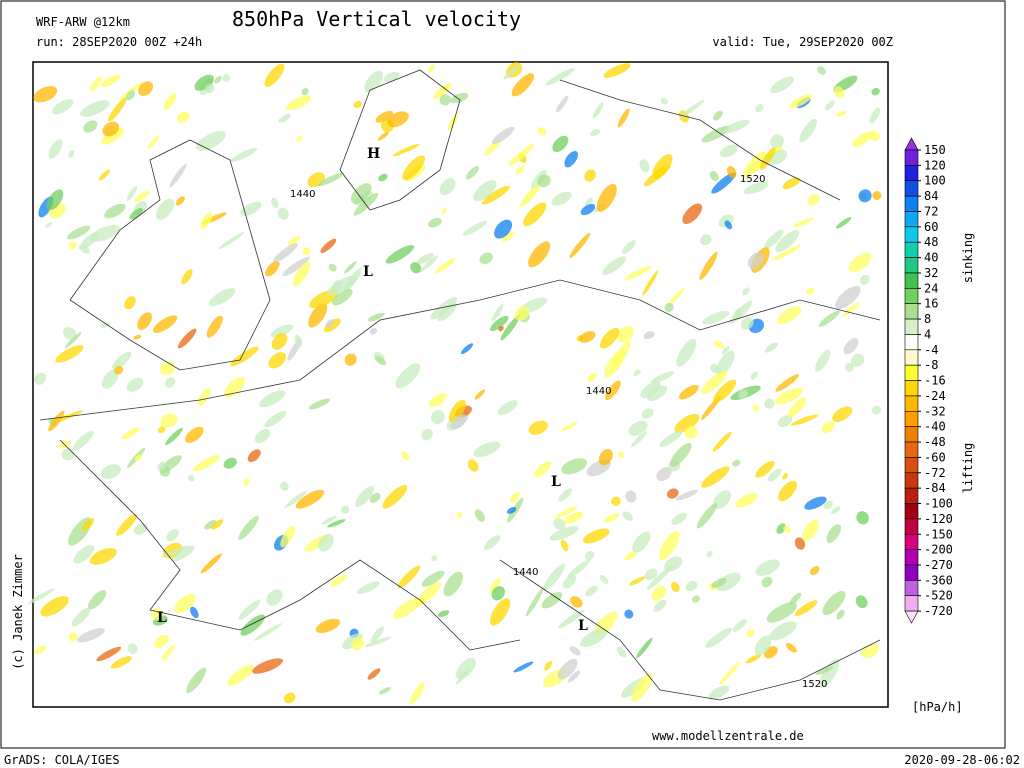  What do you see at coordinates (937, 707) in the screenshot?
I see `unit-label: [hPa/h]` at bounding box center [937, 707].